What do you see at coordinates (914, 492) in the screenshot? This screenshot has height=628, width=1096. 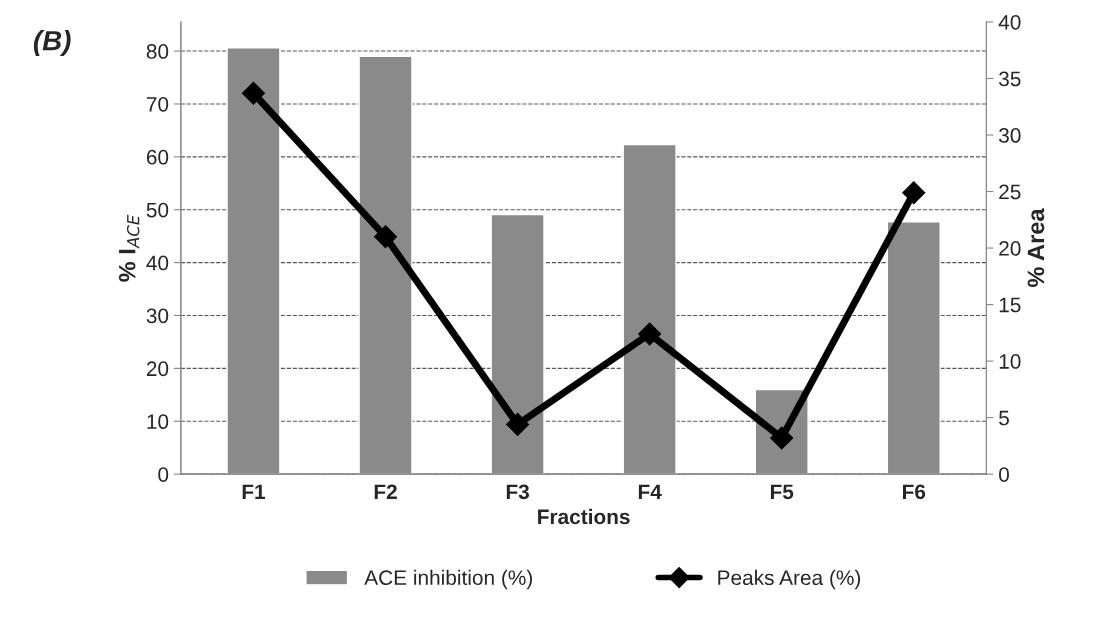 I see `x-tick-label: F6` at bounding box center [914, 492].